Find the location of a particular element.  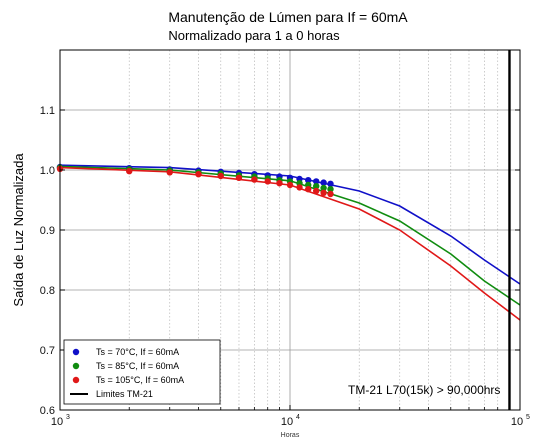

legend-box is located at coordinates (142, 372).